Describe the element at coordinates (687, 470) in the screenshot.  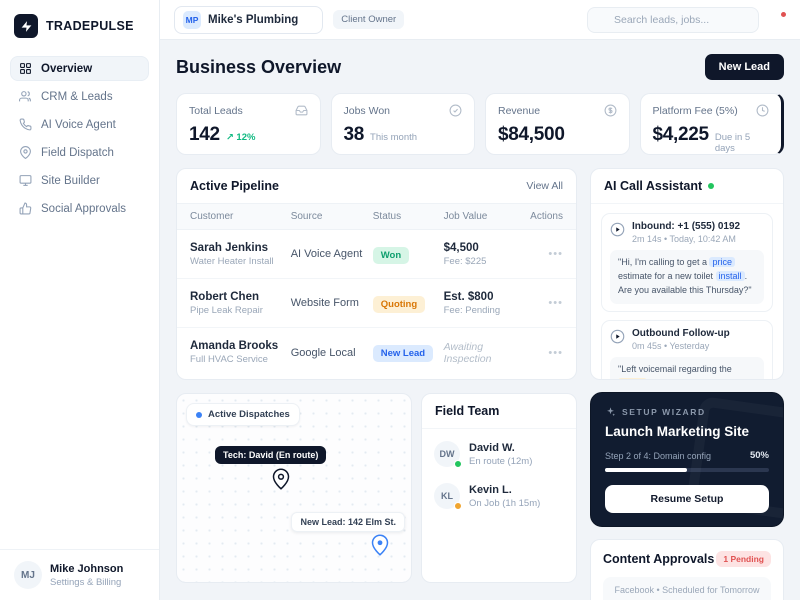
I see `progress-bar` at that location.